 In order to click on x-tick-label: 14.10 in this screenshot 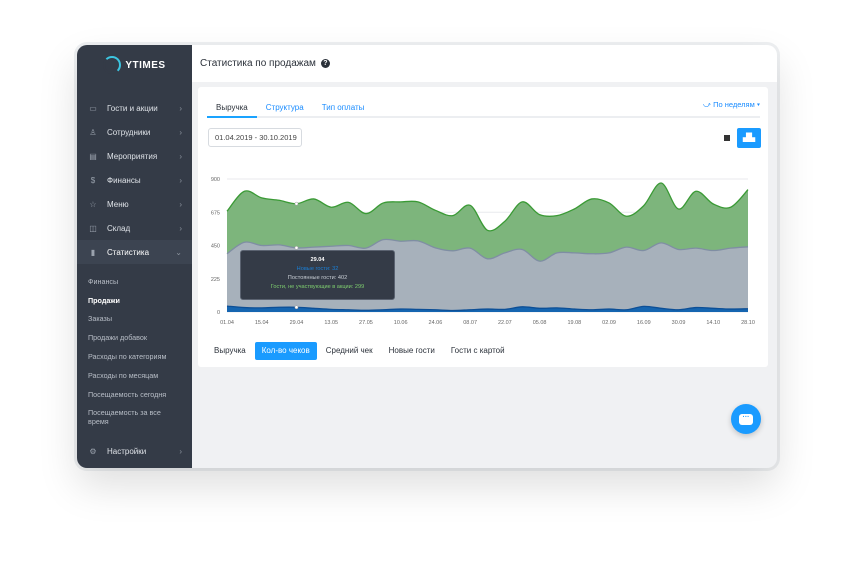, I will do `click(713, 323)`.